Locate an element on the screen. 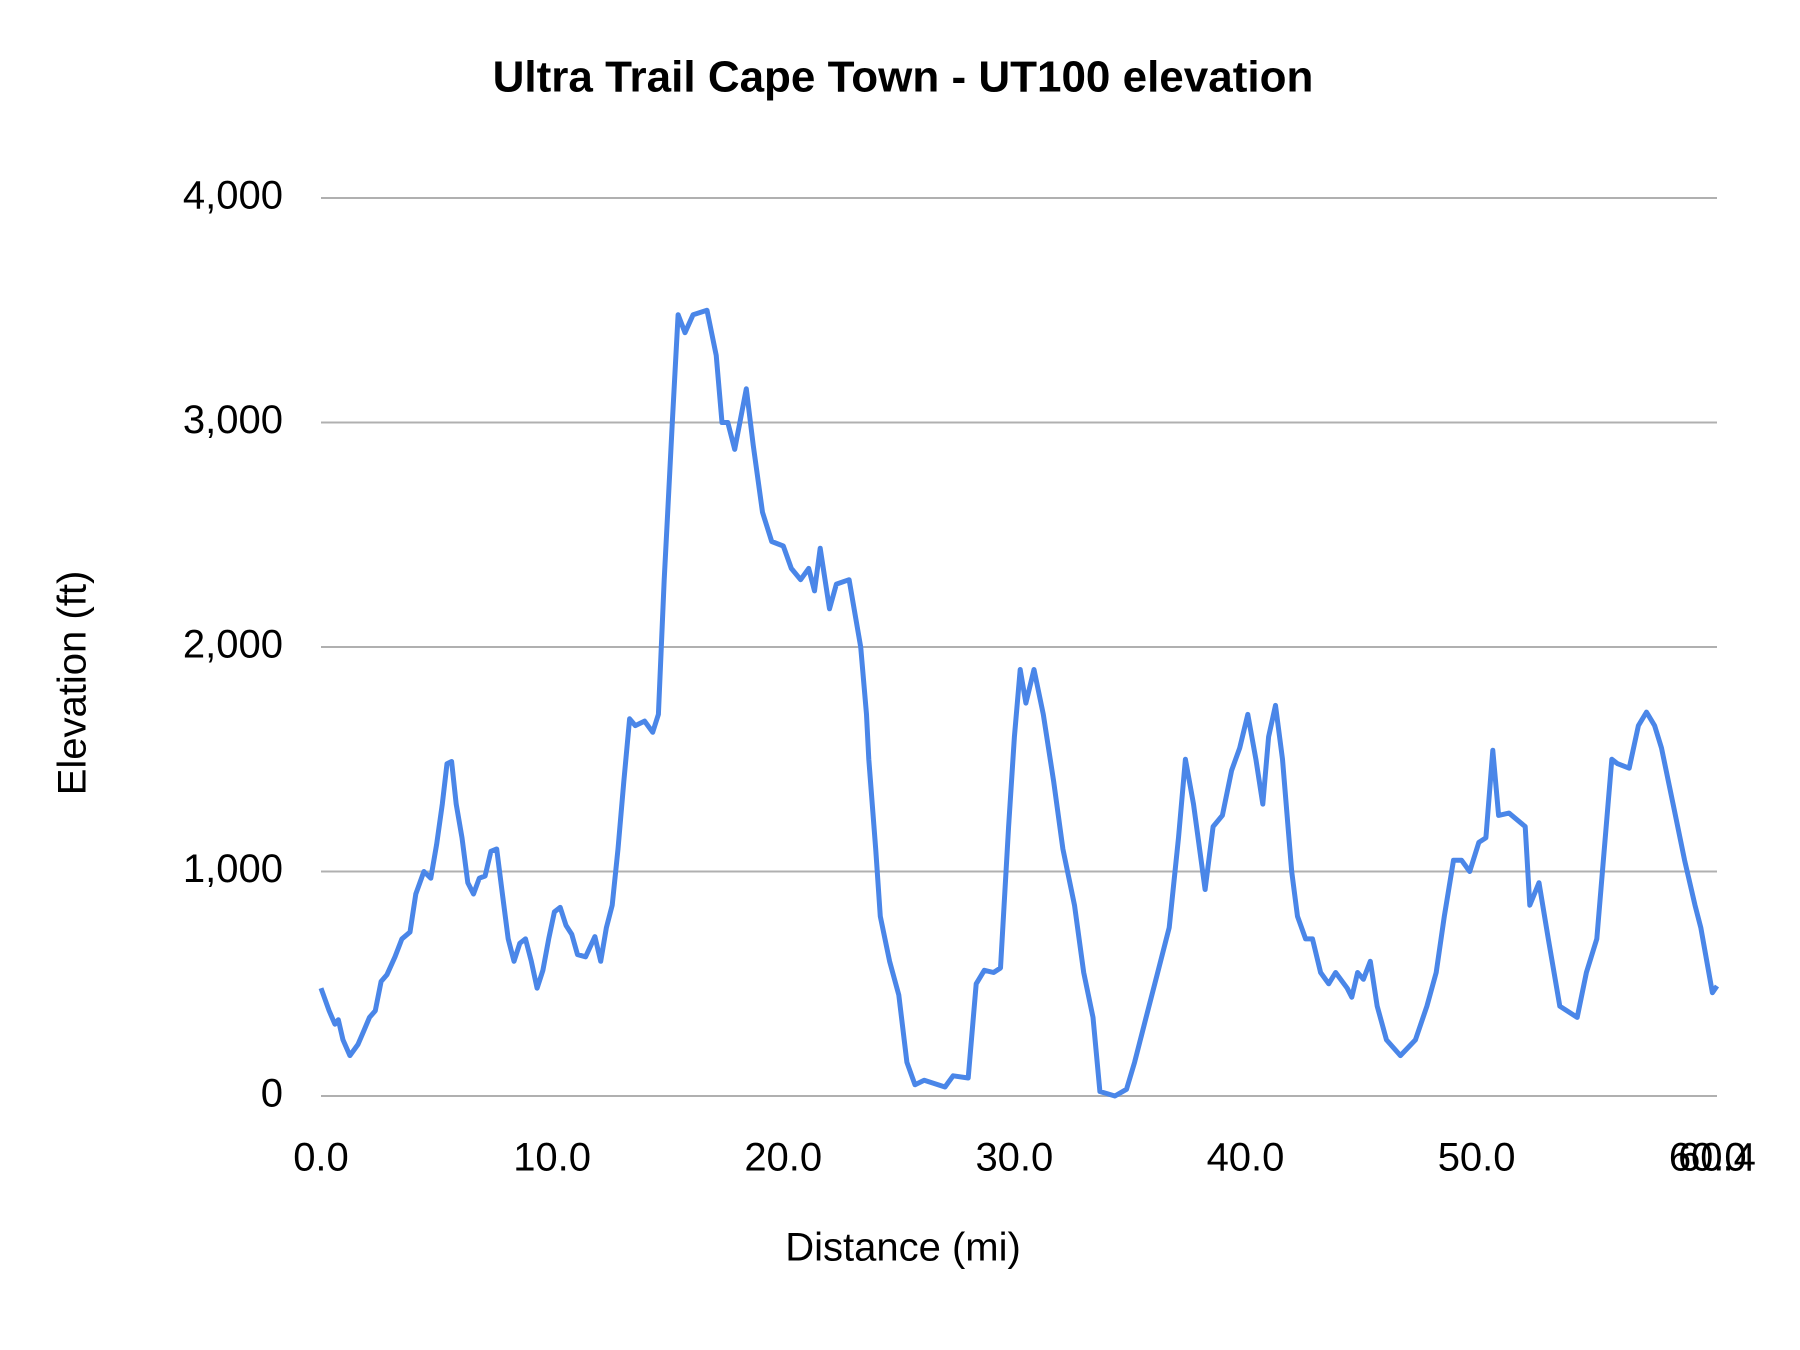  x-tick-label: 50.0 is located at coordinates (1477, 1158).